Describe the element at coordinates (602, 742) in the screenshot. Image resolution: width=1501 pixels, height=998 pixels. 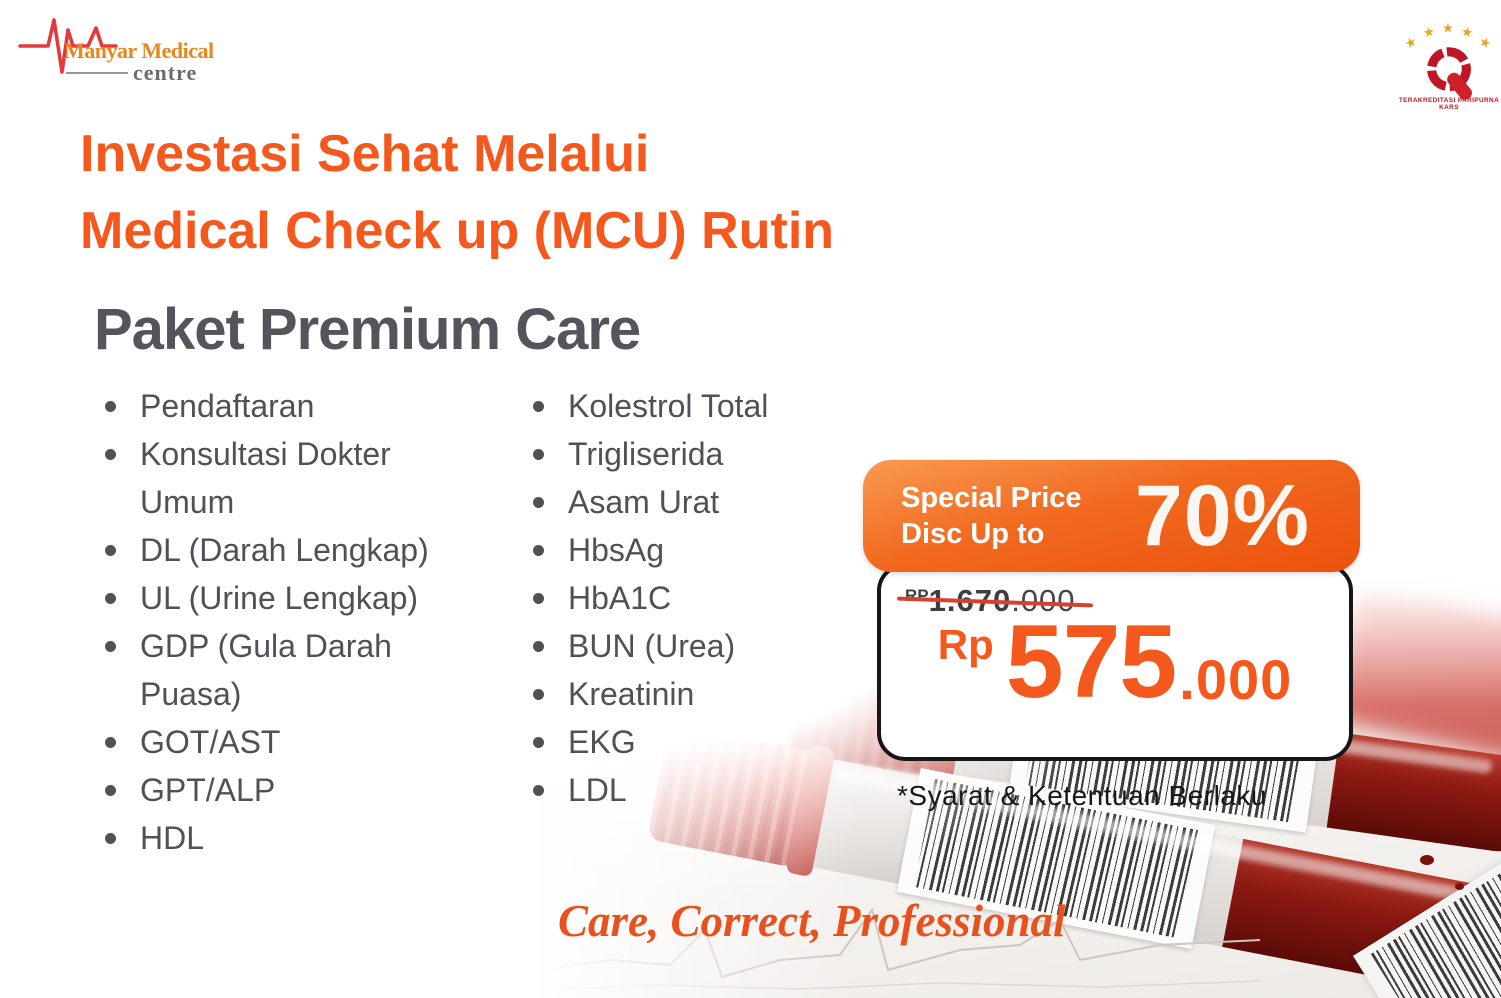
I see `list-item-label: EKG` at that location.